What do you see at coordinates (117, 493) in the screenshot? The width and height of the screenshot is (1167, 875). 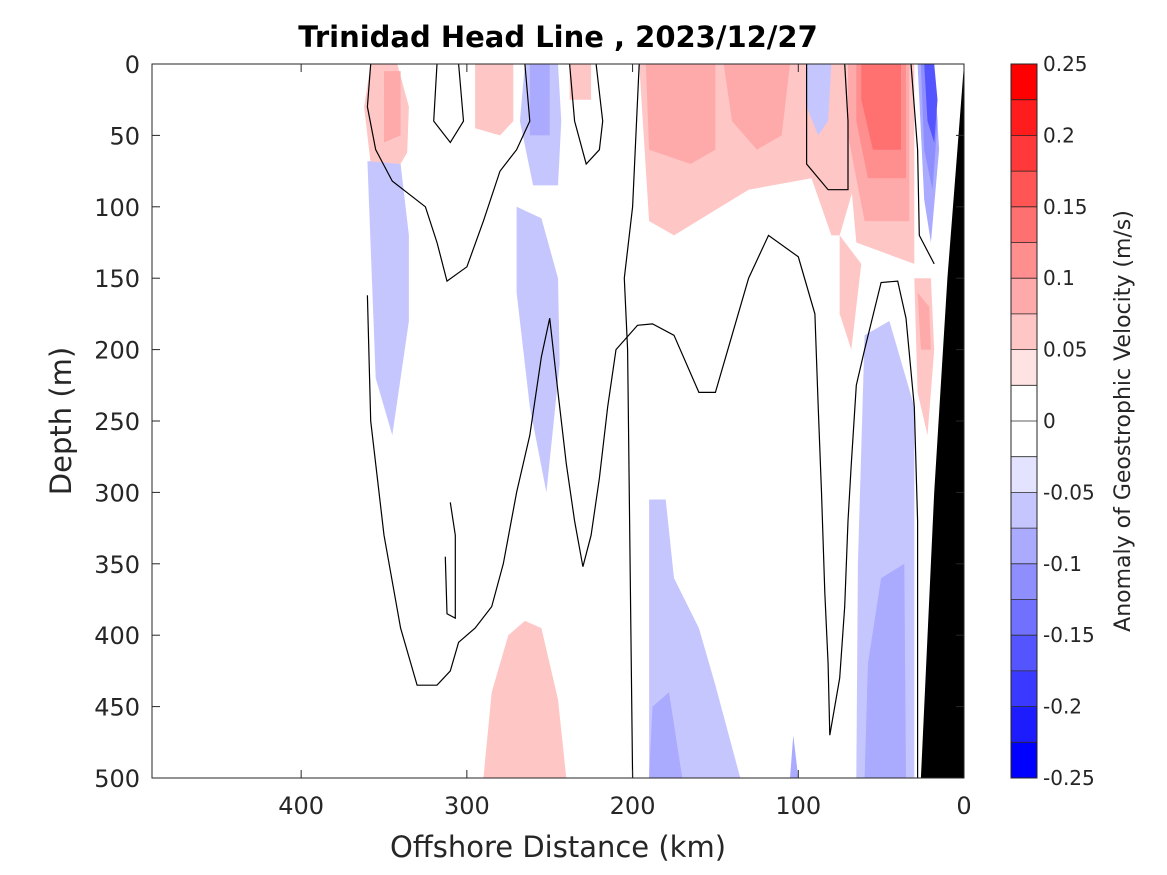 I see `y-tick-label: 300` at bounding box center [117, 493].